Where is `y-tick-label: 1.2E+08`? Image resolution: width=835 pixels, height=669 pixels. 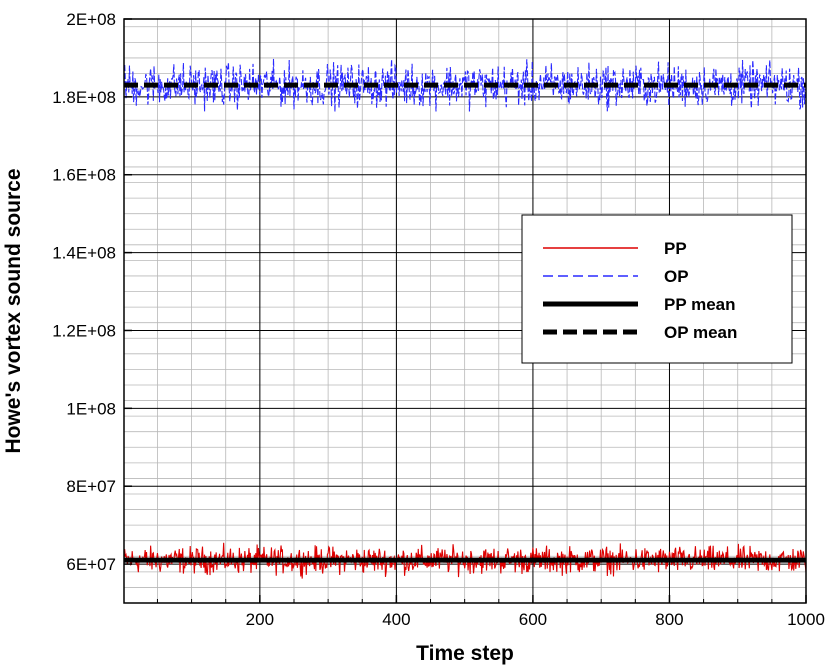 y-tick-label: 1.2E+08 is located at coordinates (84, 330).